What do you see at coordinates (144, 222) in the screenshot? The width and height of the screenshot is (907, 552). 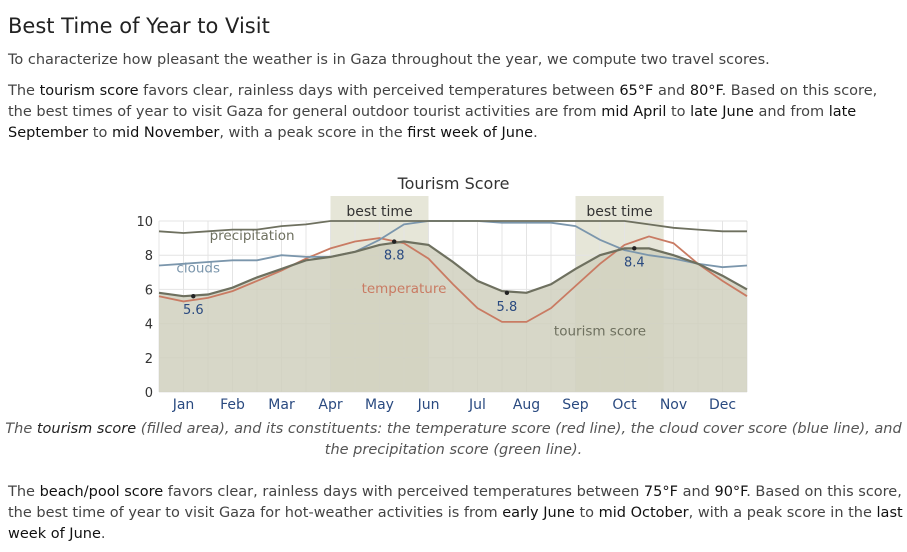 I see `y-tick-label: 10` at bounding box center [144, 222].